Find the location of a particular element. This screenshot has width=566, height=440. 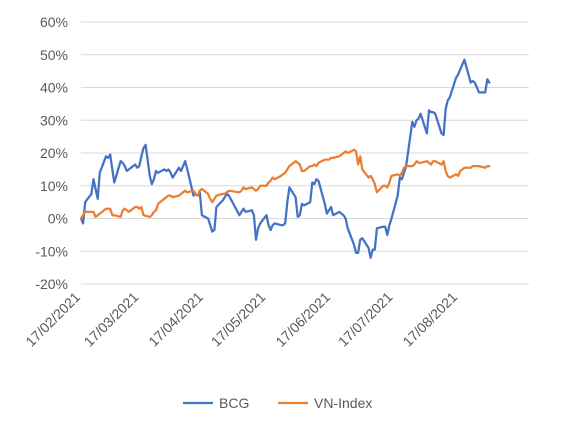

y-axis-tick-labels: -20% -10% 0% 10% 20% 30% 40% 50% 60% is located at coordinates (51, 153).